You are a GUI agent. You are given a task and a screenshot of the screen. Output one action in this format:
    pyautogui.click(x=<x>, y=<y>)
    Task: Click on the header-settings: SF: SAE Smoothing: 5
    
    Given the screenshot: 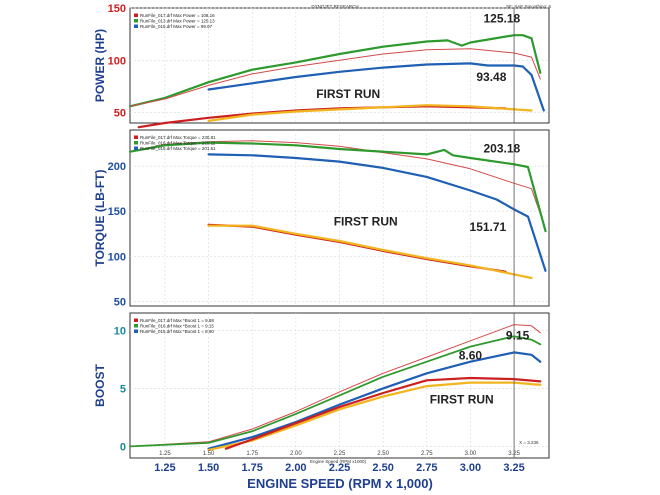 What is the action you would take?
    pyautogui.click(x=529, y=6)
    